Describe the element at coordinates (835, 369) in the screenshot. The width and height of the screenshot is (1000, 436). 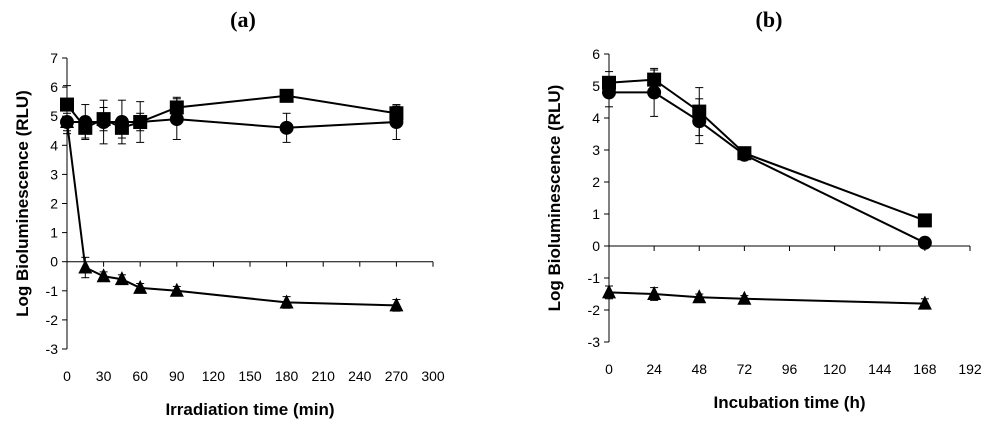
I see `x-tick-label-b: 120` at that location.